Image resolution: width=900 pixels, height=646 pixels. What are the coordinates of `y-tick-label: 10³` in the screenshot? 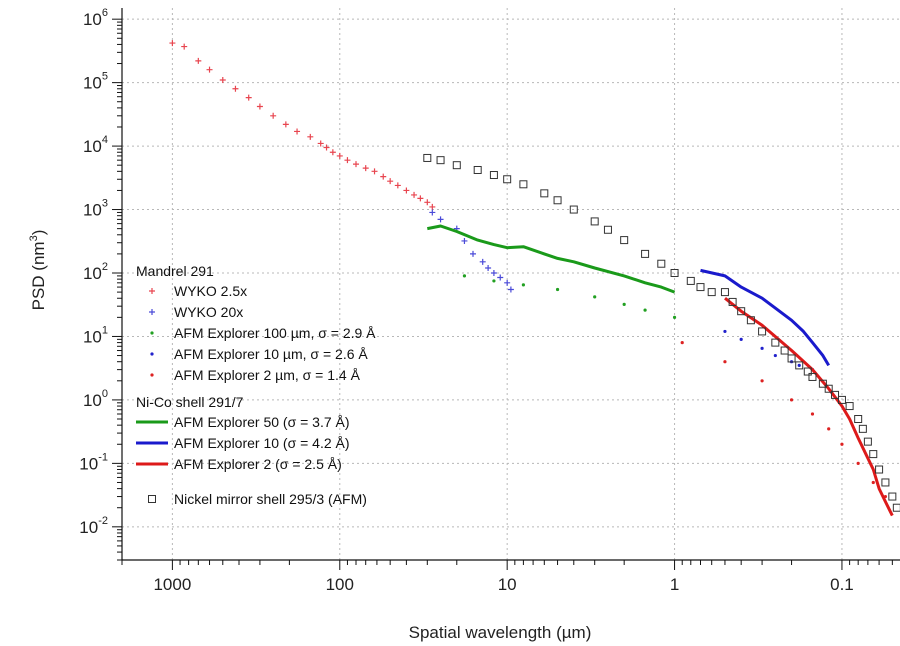 It's located at (95, 209).